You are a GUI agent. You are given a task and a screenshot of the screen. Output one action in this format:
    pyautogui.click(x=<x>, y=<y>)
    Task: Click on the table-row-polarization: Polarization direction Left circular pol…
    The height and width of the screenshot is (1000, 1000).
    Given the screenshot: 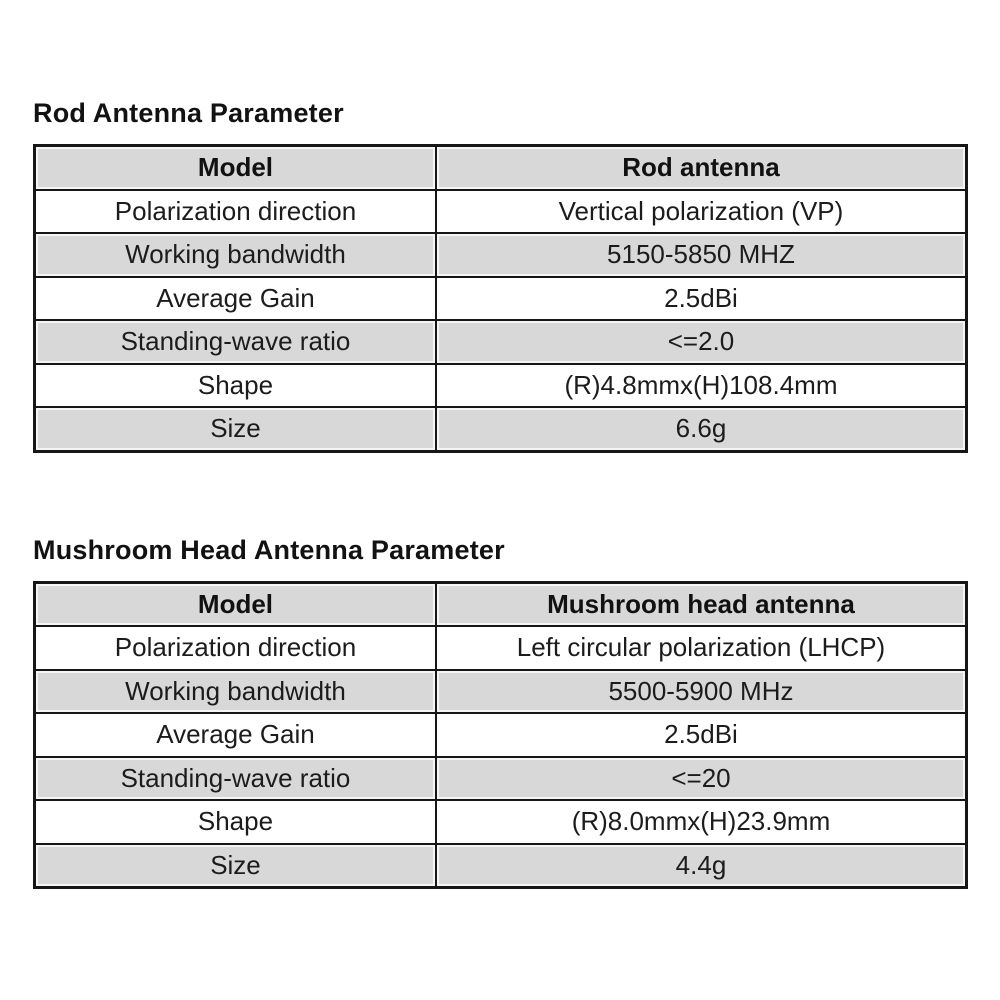 What is the action you would take?
    pyautogui.click(x=500, y=648)
    